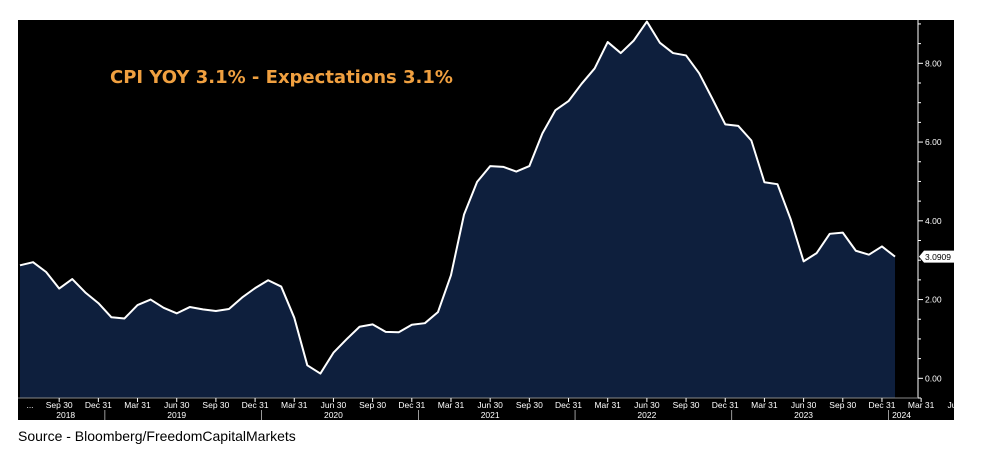 The height and width of the screenshot is (462, 986). What do you see at coordinates (490, 415) in the screenshot?
I see `year-label: 2021` at bounding box center [490, 415].